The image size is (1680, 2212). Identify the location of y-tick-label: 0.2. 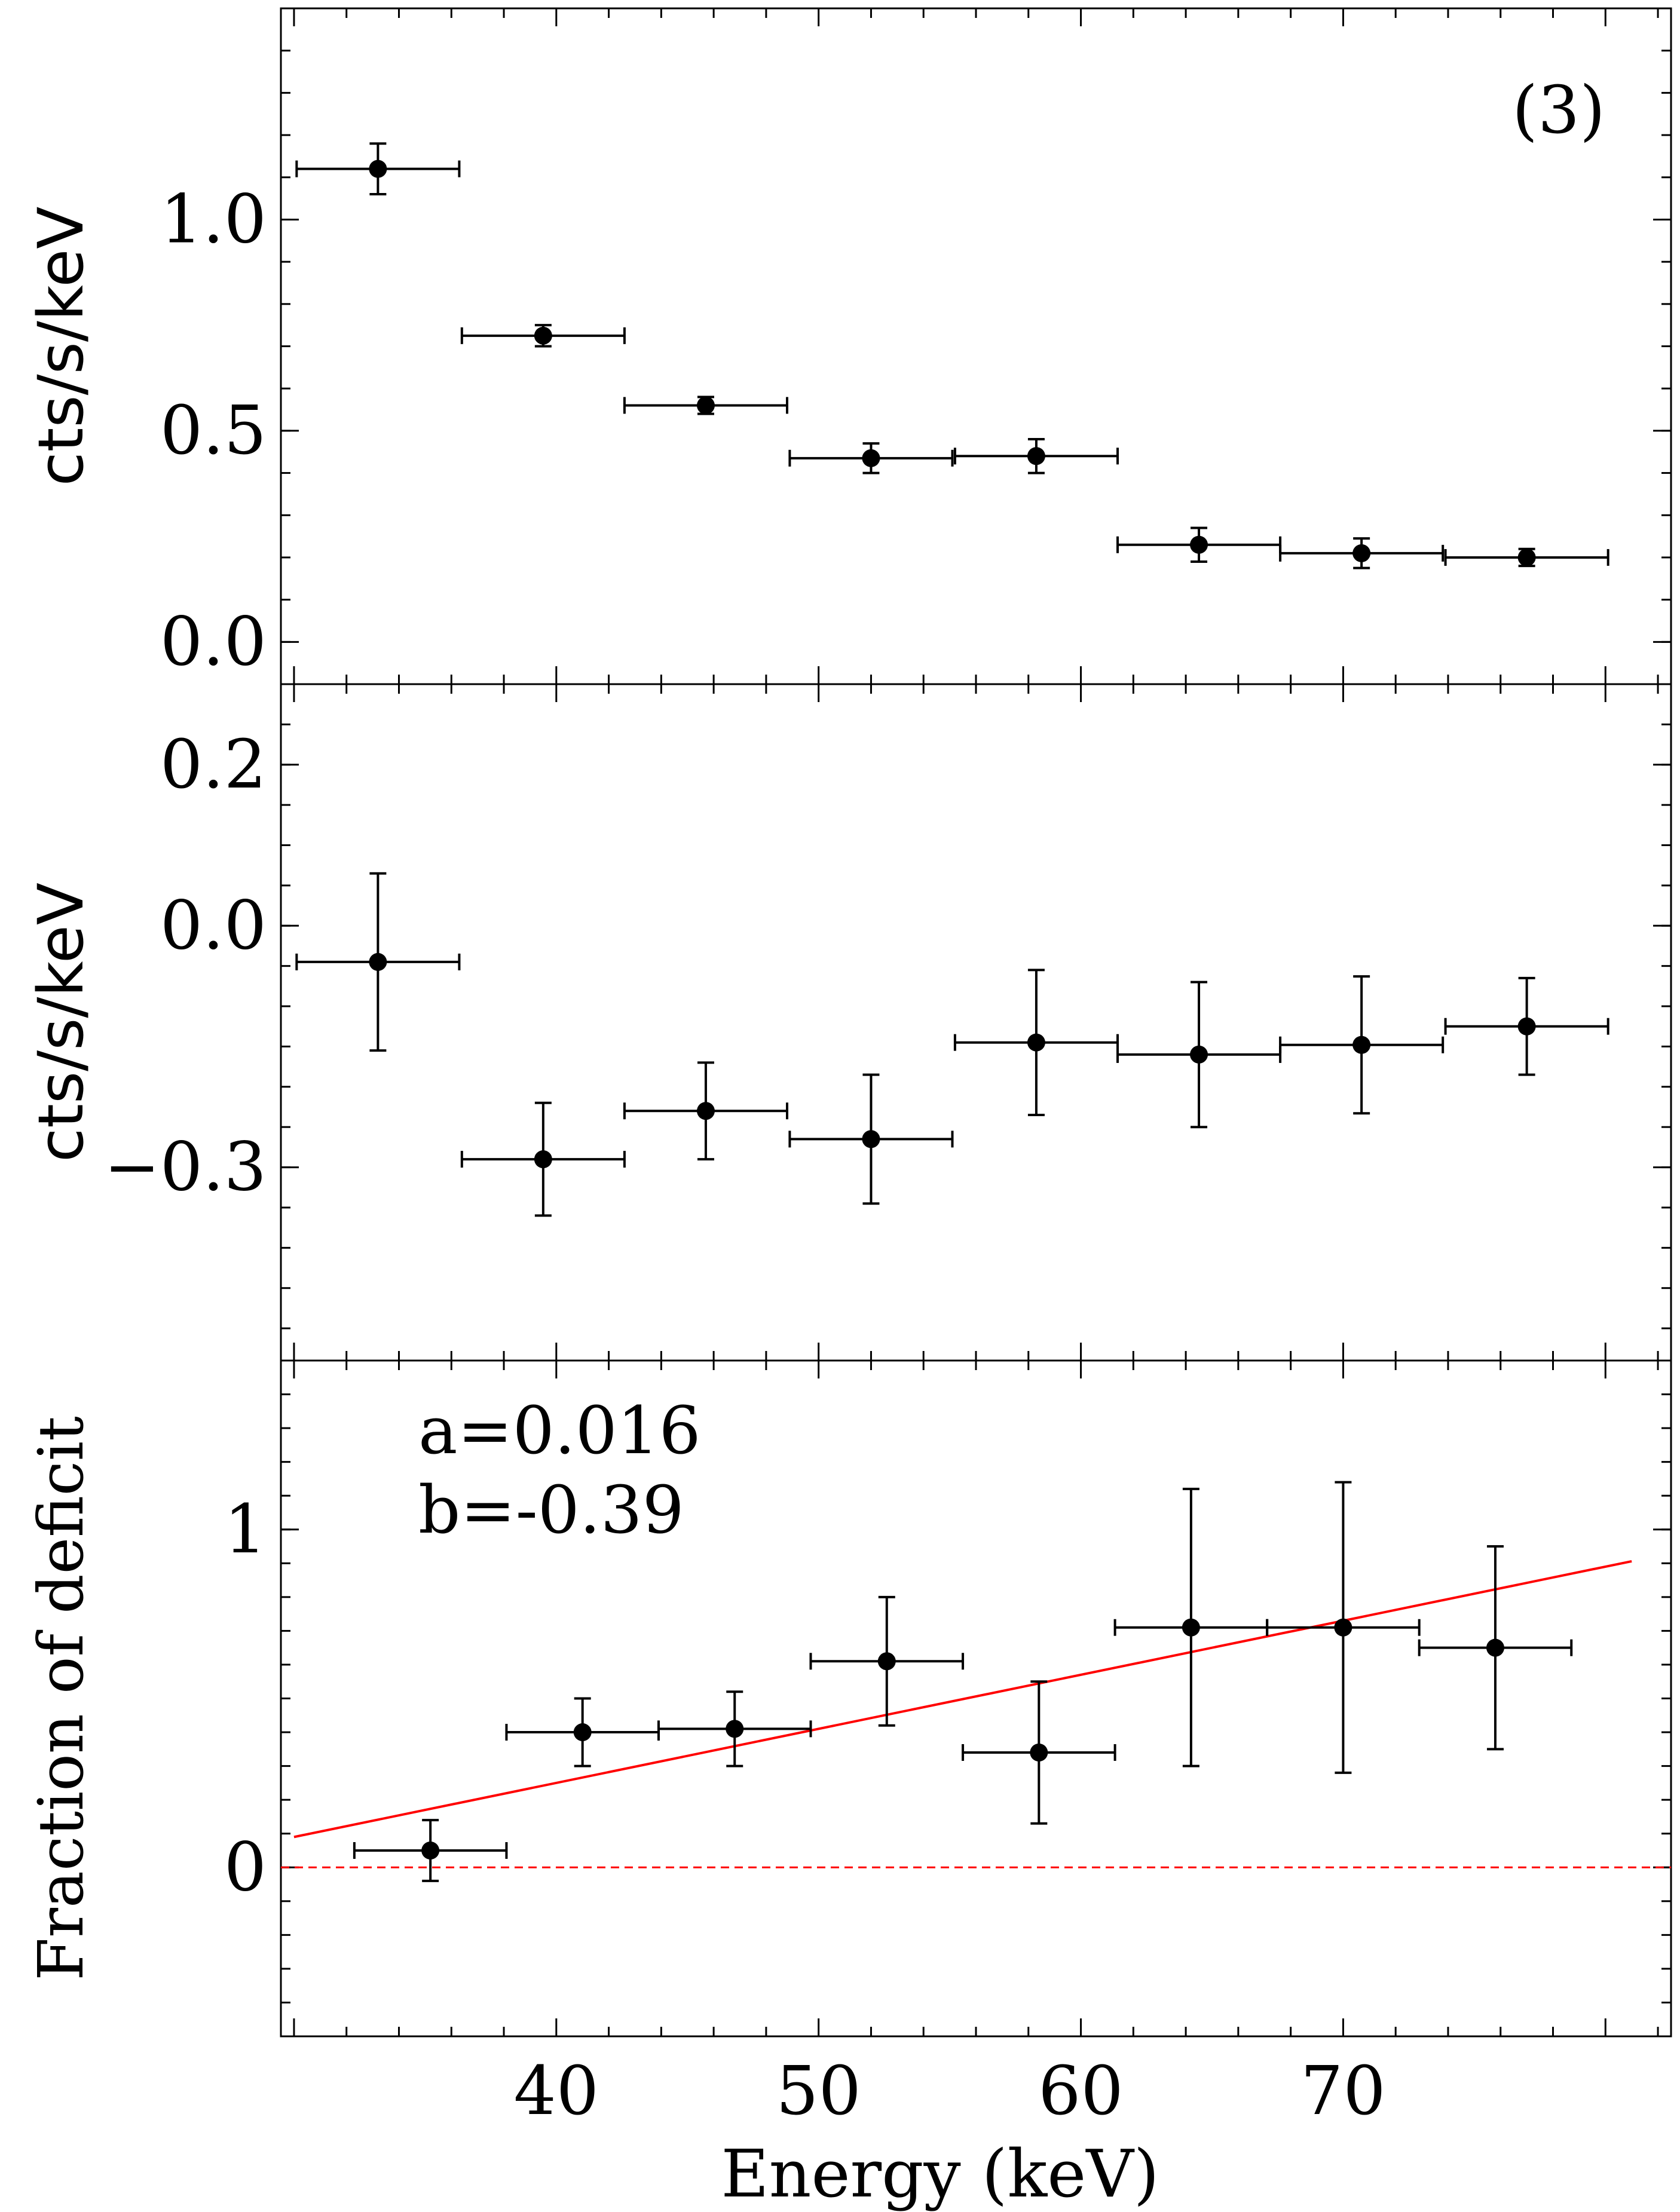
(213, 765).